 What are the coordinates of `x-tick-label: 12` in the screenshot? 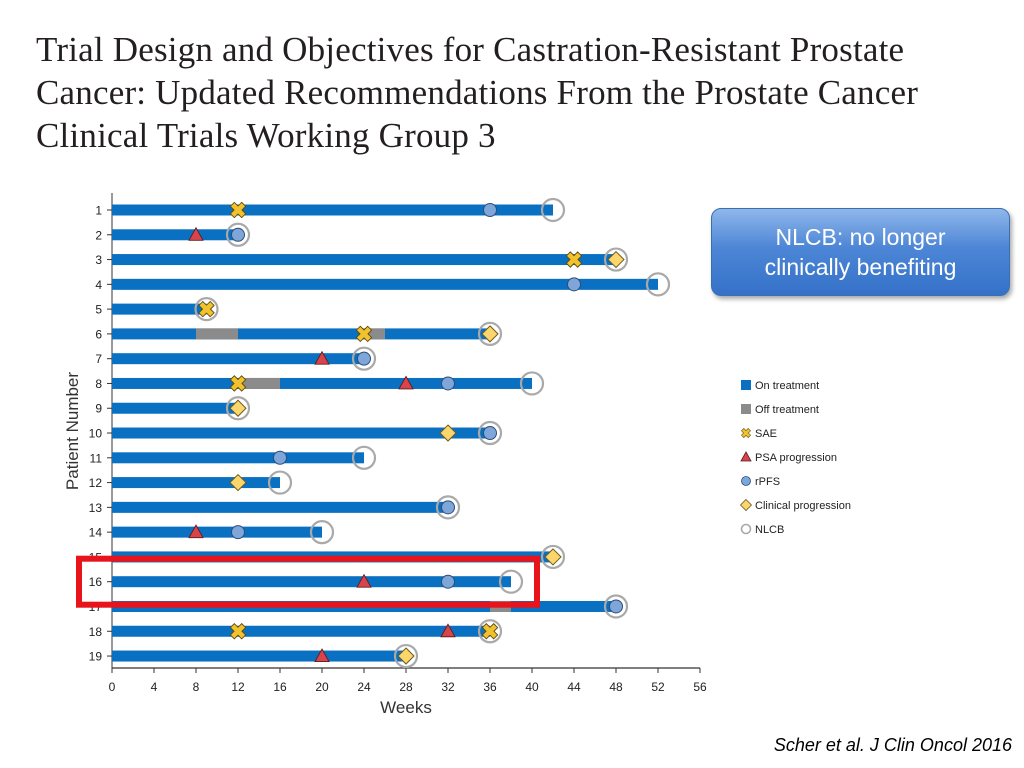 It's located at (238, 687).